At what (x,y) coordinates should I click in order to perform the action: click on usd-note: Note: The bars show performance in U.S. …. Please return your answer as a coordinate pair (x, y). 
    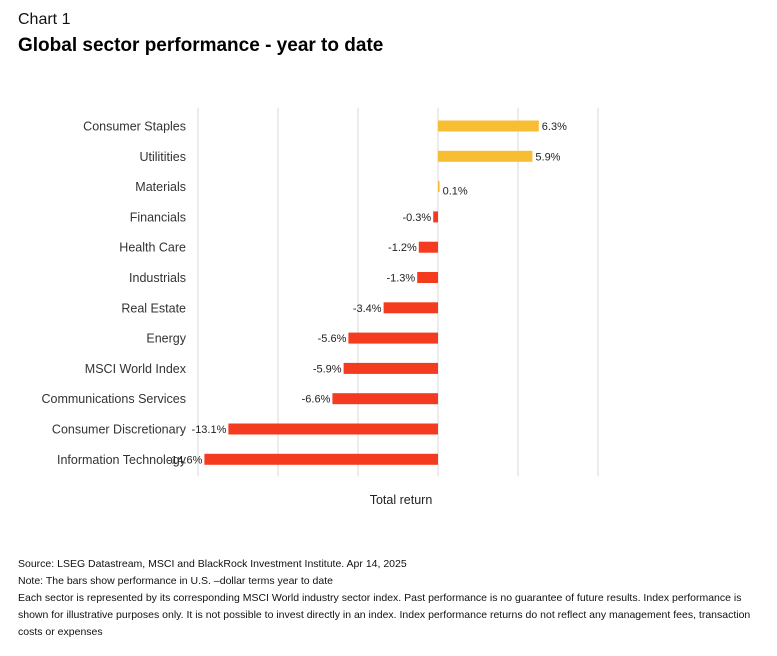
    Looking at the image, I should click on (175, 581).